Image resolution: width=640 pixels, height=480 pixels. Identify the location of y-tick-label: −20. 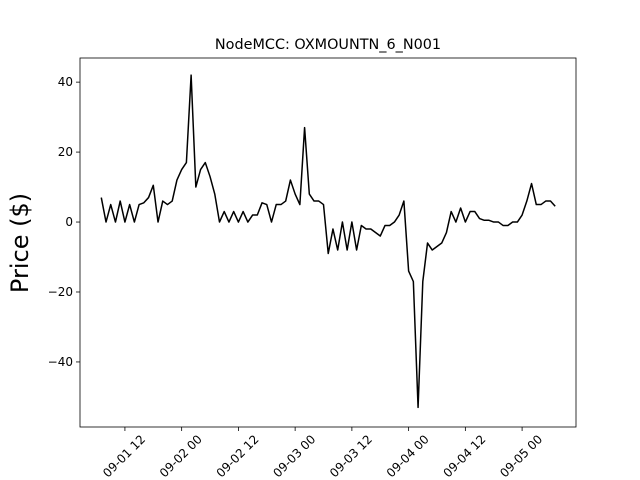
(60, 292).